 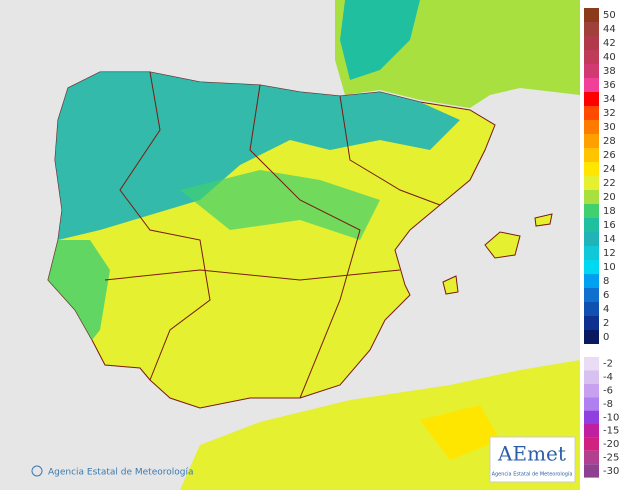 What do you see at coordinates (609, 43) in the screenshot?
I see `legend-label: 42` at bounding box center [609, 43].